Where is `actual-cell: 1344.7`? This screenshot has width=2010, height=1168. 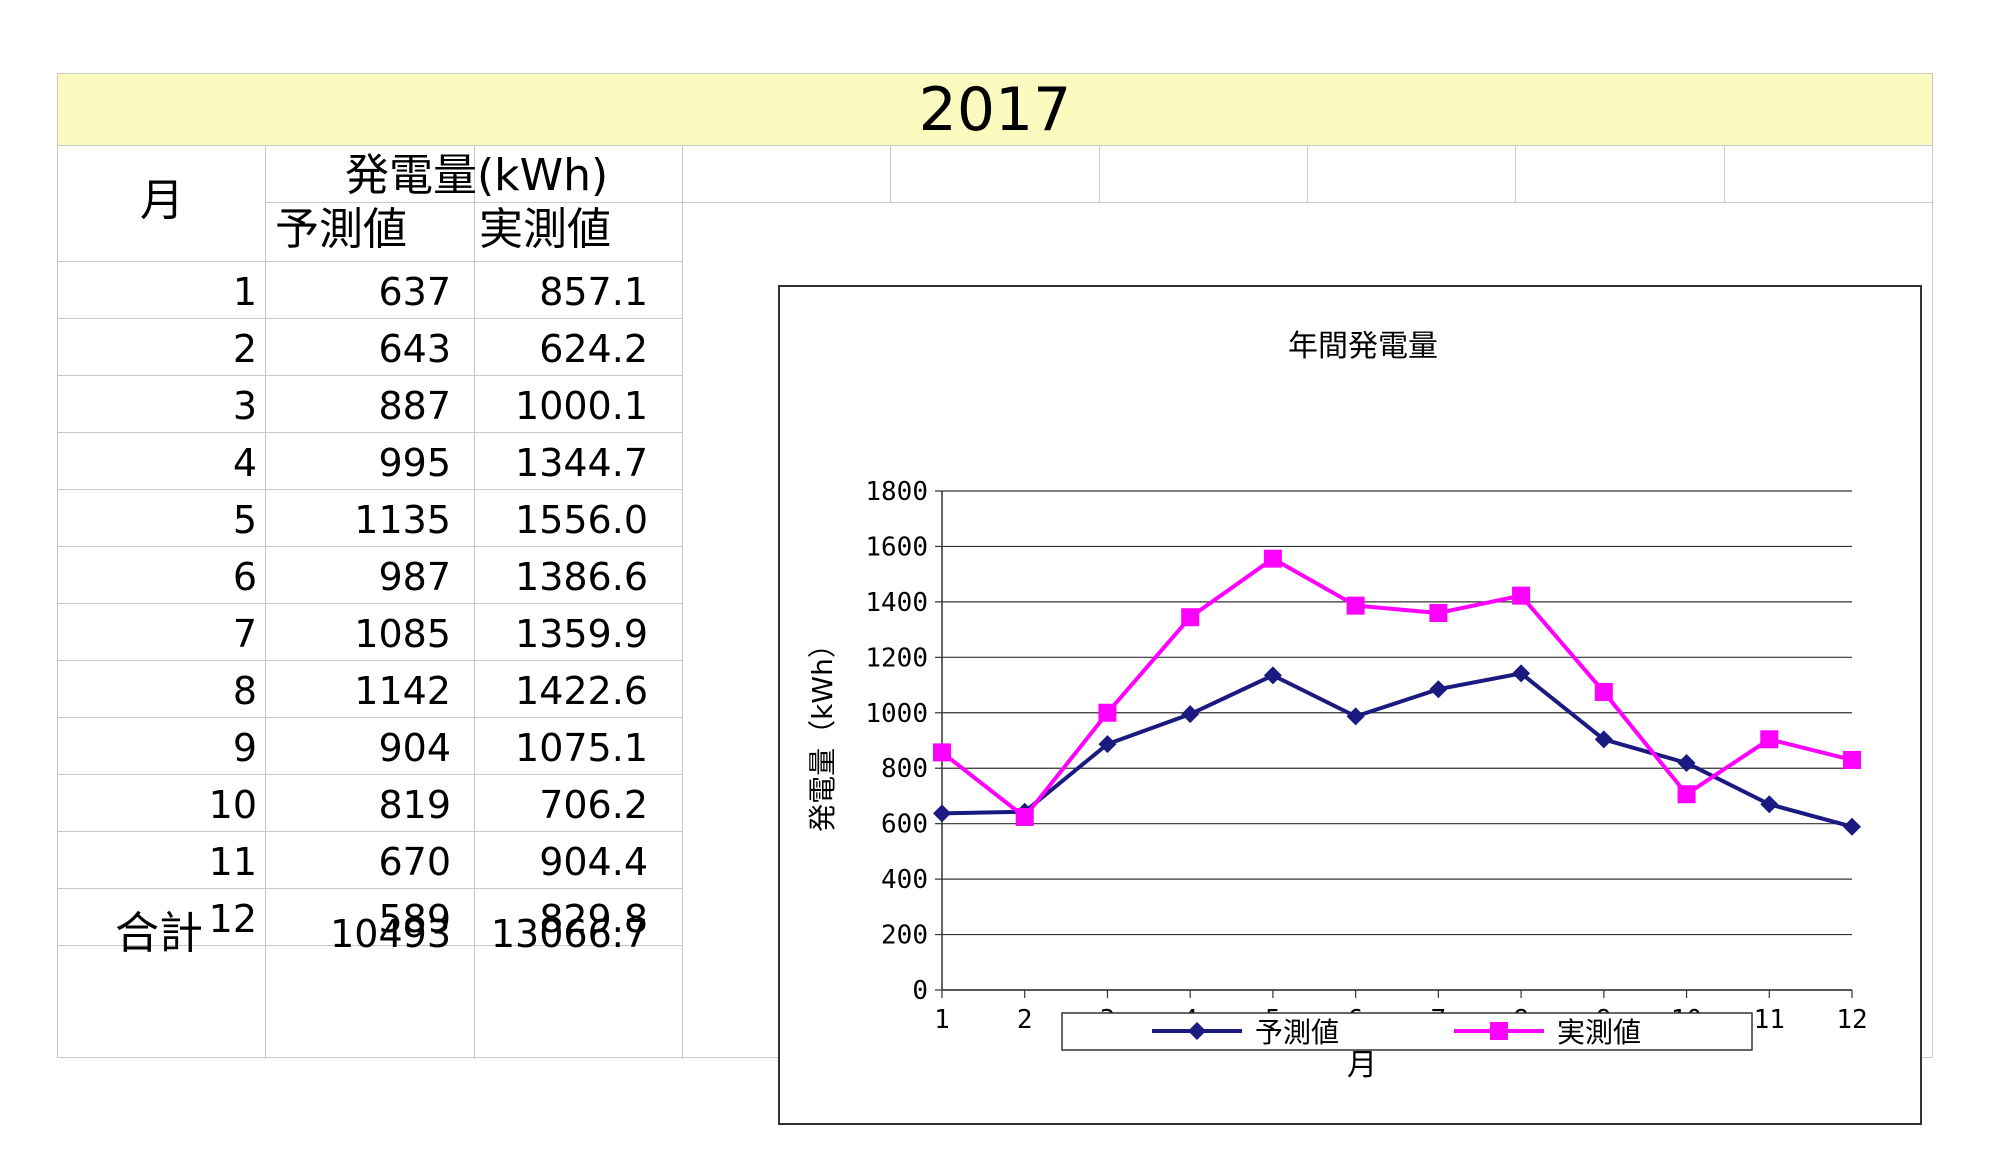
actual-cell: 1344.7 is located at coordinates (581, 463).